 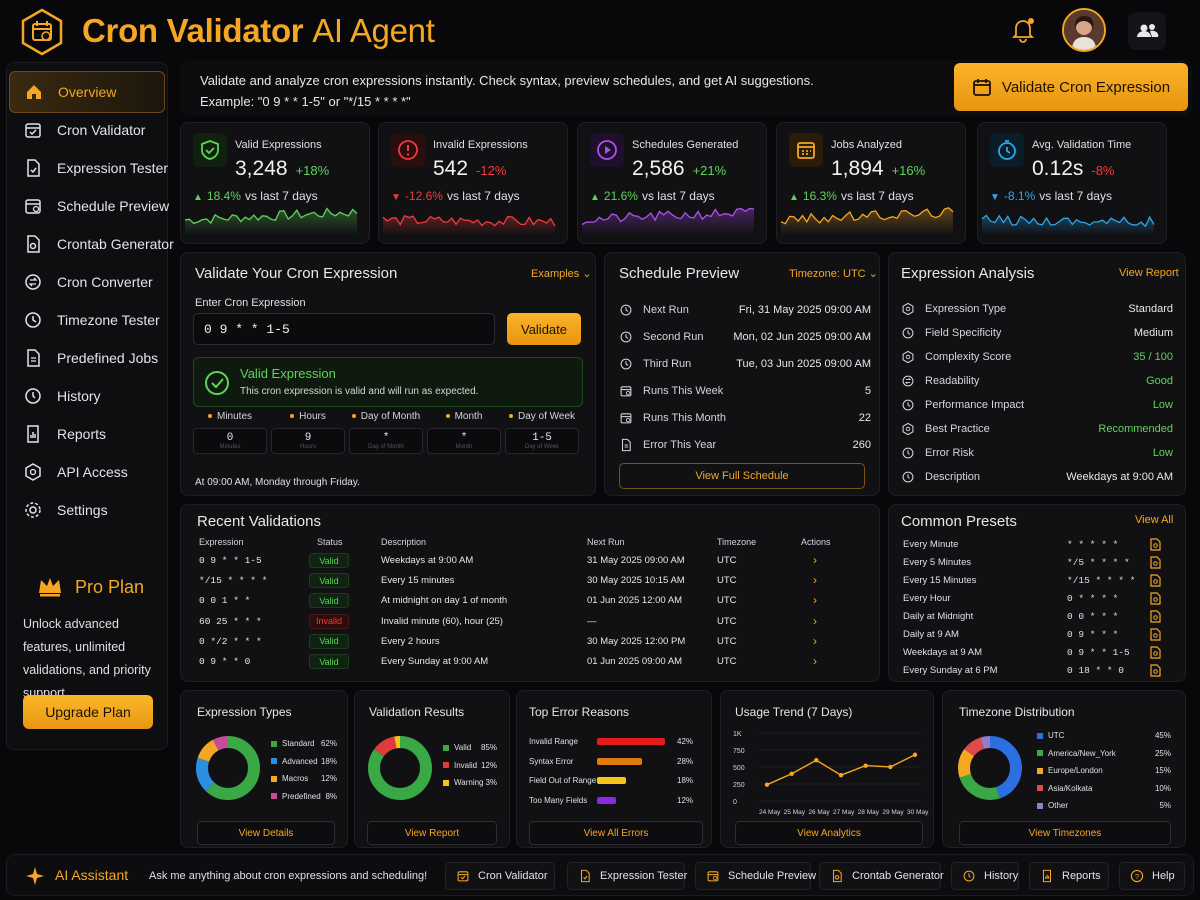 I want to click on sidebar-item-crontab-generator: Crontab Generator, so click(x=91, y=244).